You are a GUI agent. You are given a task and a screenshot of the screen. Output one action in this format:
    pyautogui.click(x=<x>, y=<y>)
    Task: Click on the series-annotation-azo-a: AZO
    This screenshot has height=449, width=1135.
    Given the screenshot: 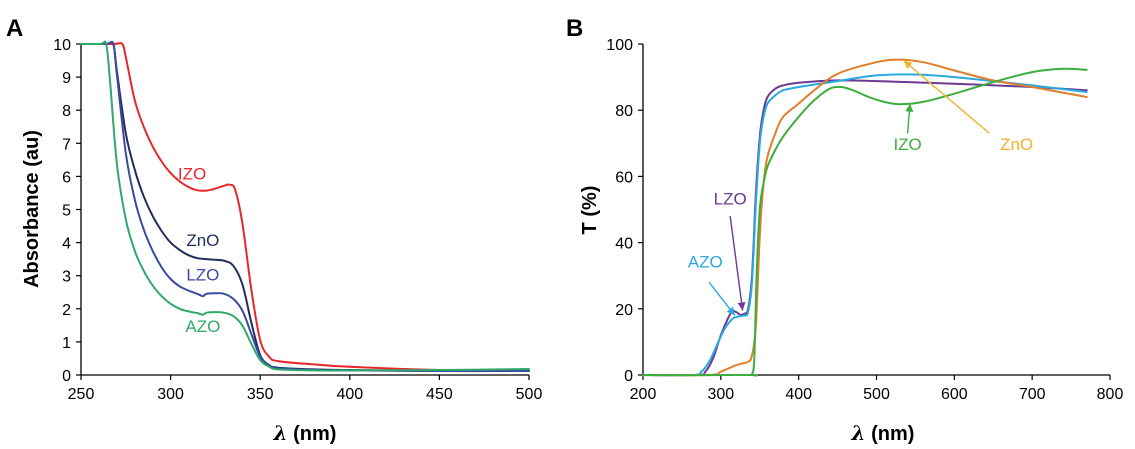 What is the action you would take?
    pyautogui.click(x=202, y=326)
    